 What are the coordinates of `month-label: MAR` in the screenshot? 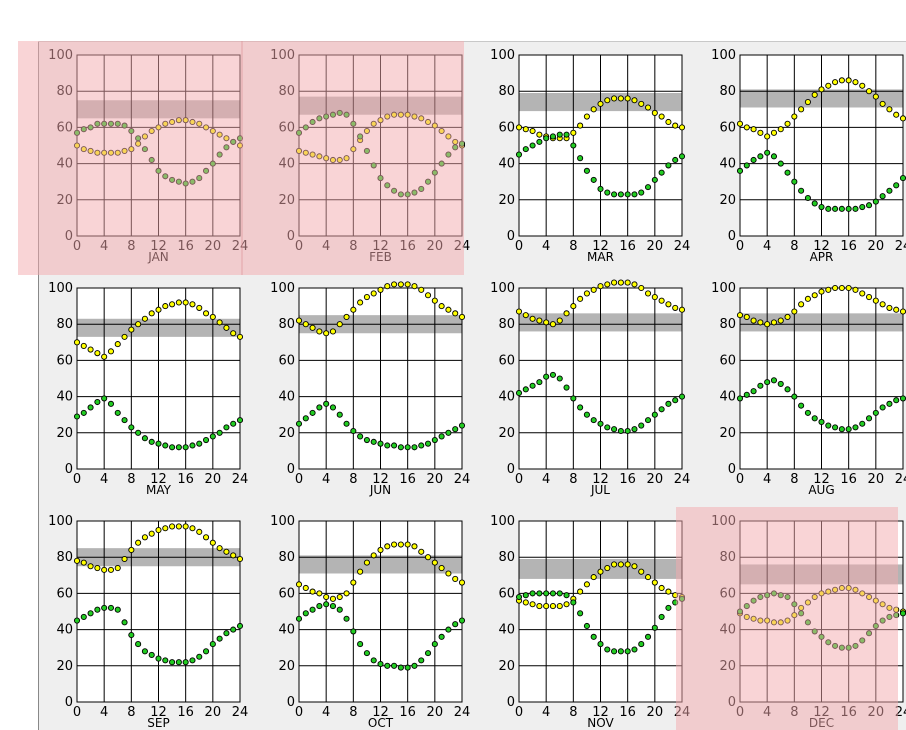 It's located at (600, 257).